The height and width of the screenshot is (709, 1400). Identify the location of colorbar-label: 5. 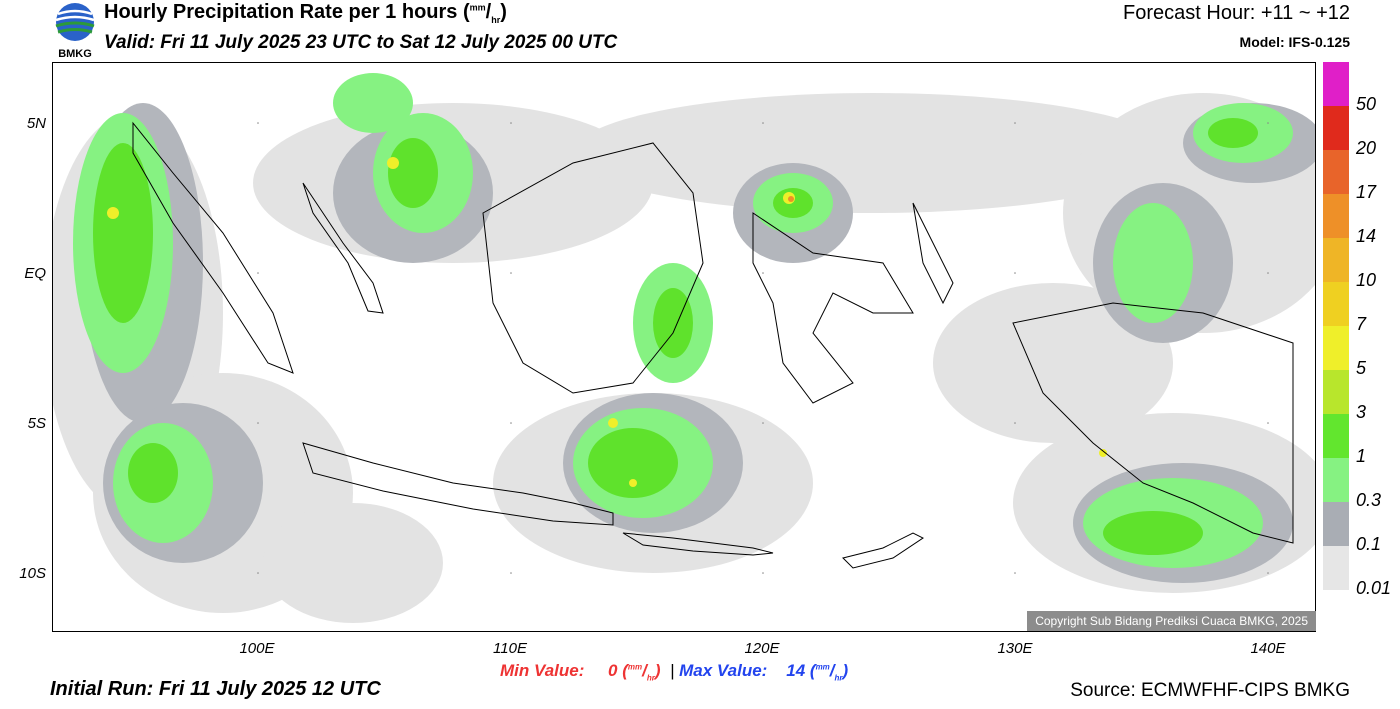
(1361, 368).